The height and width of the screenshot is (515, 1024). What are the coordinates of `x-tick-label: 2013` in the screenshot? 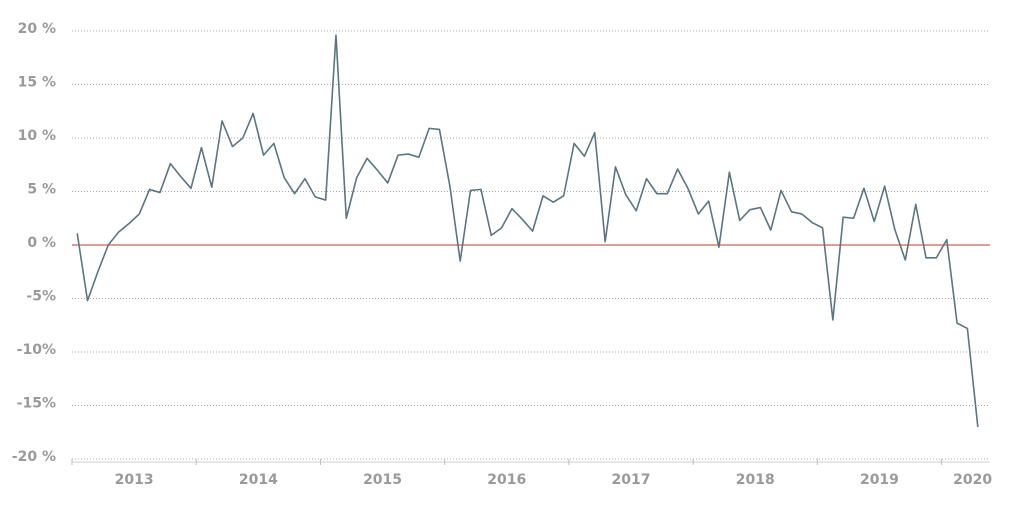 It's located at (134, 480).